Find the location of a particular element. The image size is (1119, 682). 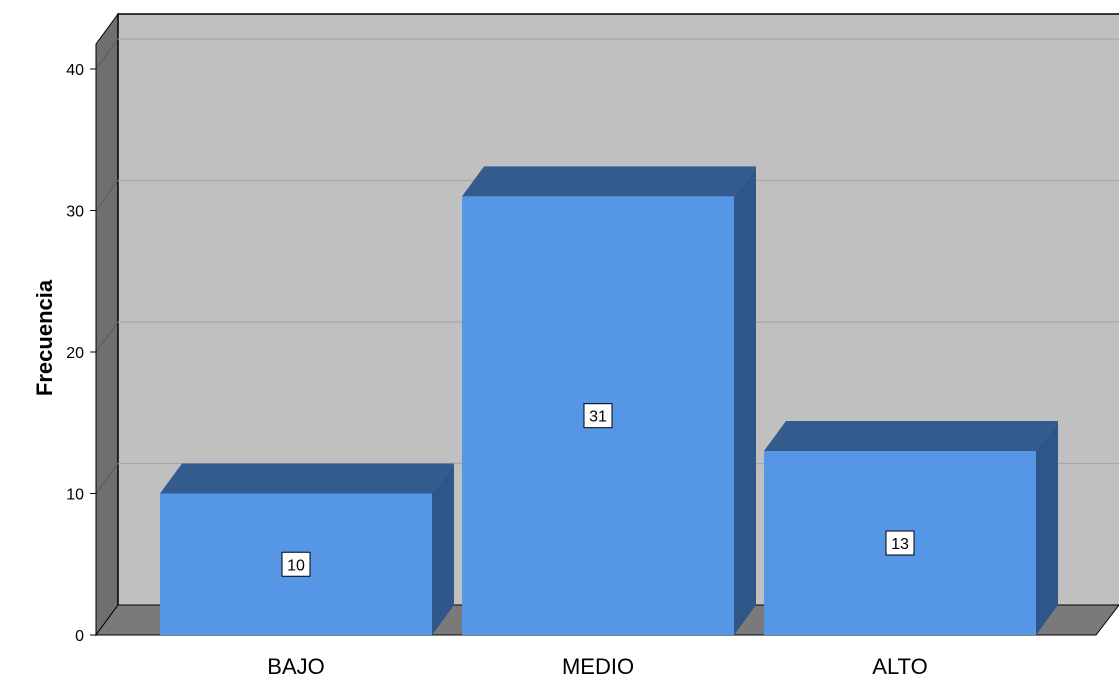

x-tick-label: ALTO is located at coordinates (899, 666).